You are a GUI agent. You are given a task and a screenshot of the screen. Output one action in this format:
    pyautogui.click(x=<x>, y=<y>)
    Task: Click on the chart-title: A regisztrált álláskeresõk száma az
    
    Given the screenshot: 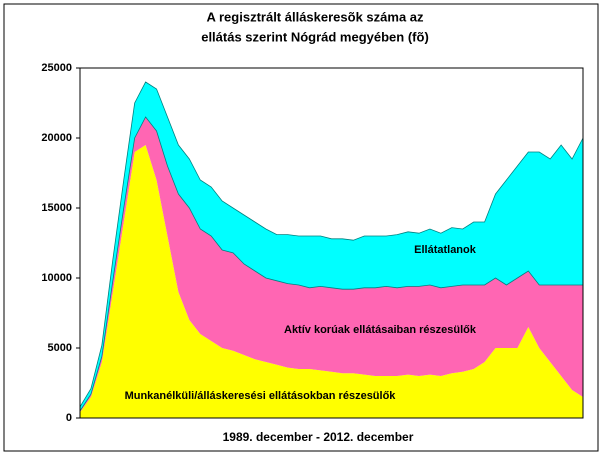 What is the action you would take?
    pyautogui.click(x=315, y=16)
    